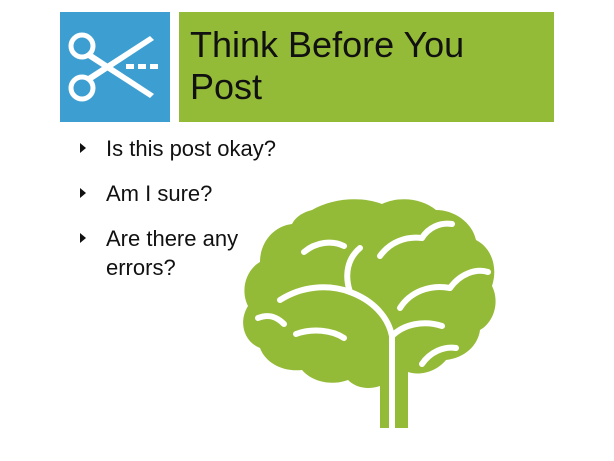 This screenshot has width=614, height=461. I want to click on bullet-text: Am I sure?, so click(159, 193).